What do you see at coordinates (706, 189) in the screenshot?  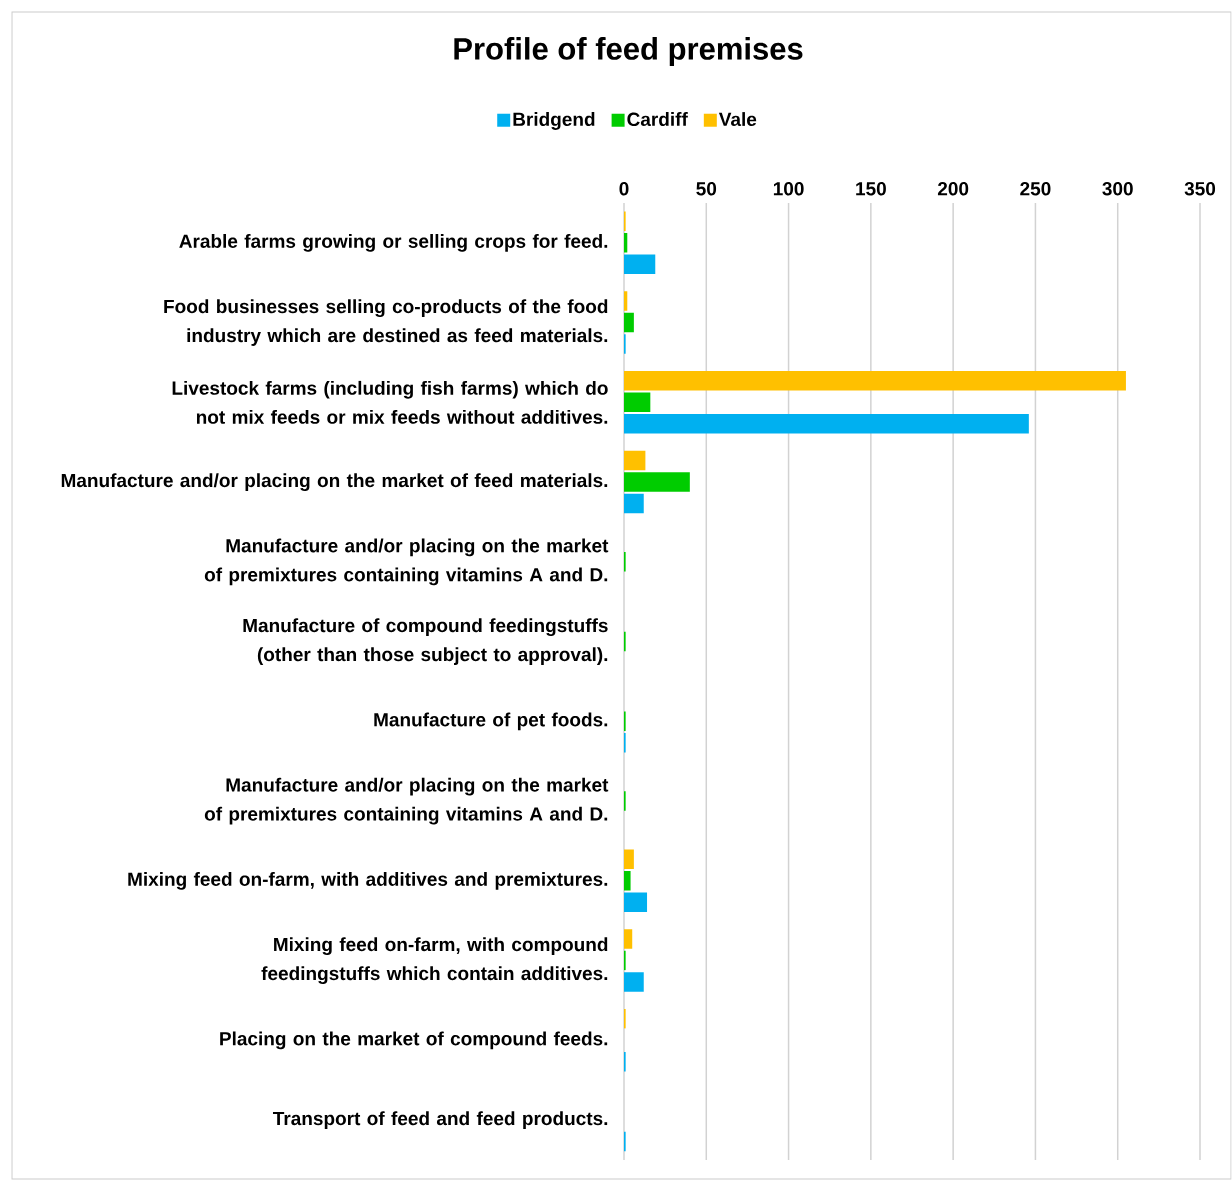 I see `x-tick-label: 50` at bounding box center [706, 189].